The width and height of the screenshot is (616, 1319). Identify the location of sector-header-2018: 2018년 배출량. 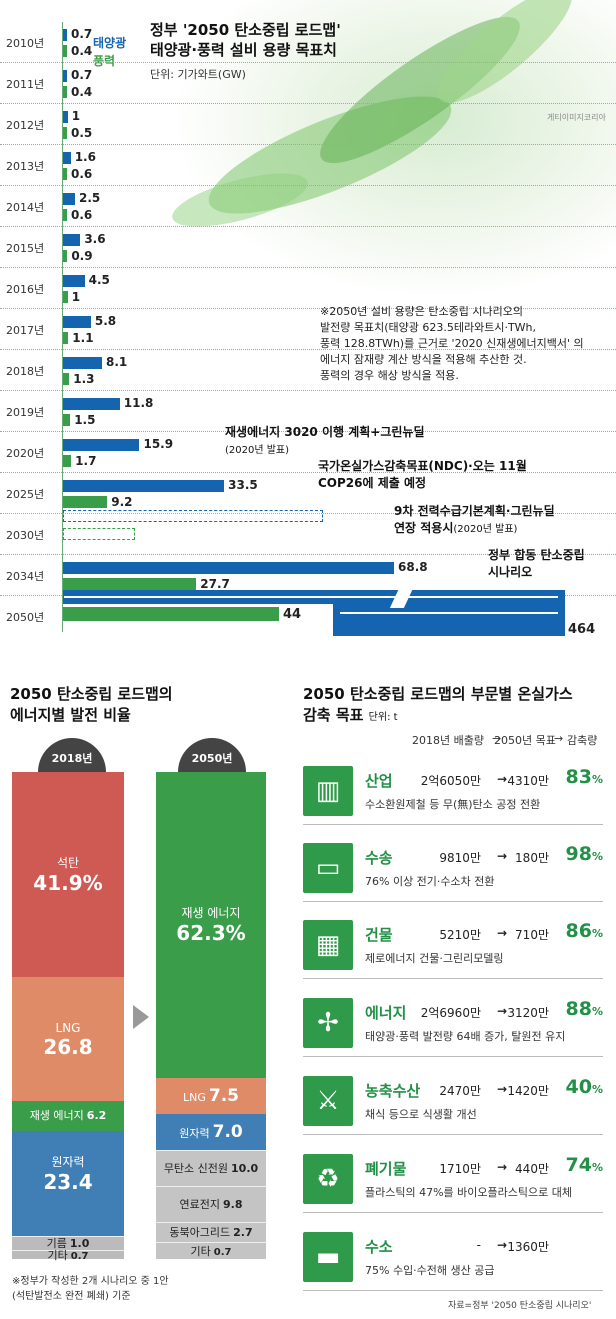
(448, 740).